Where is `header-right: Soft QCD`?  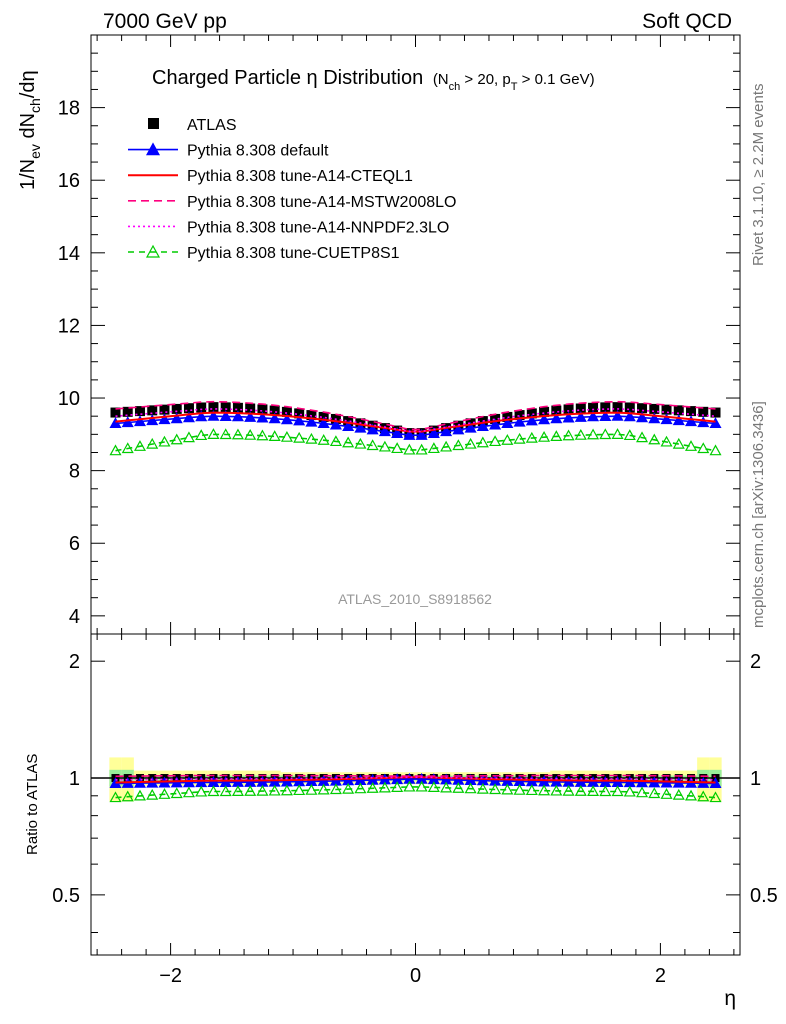
header-right: Soft QCD is located at coordinates (687, 21).